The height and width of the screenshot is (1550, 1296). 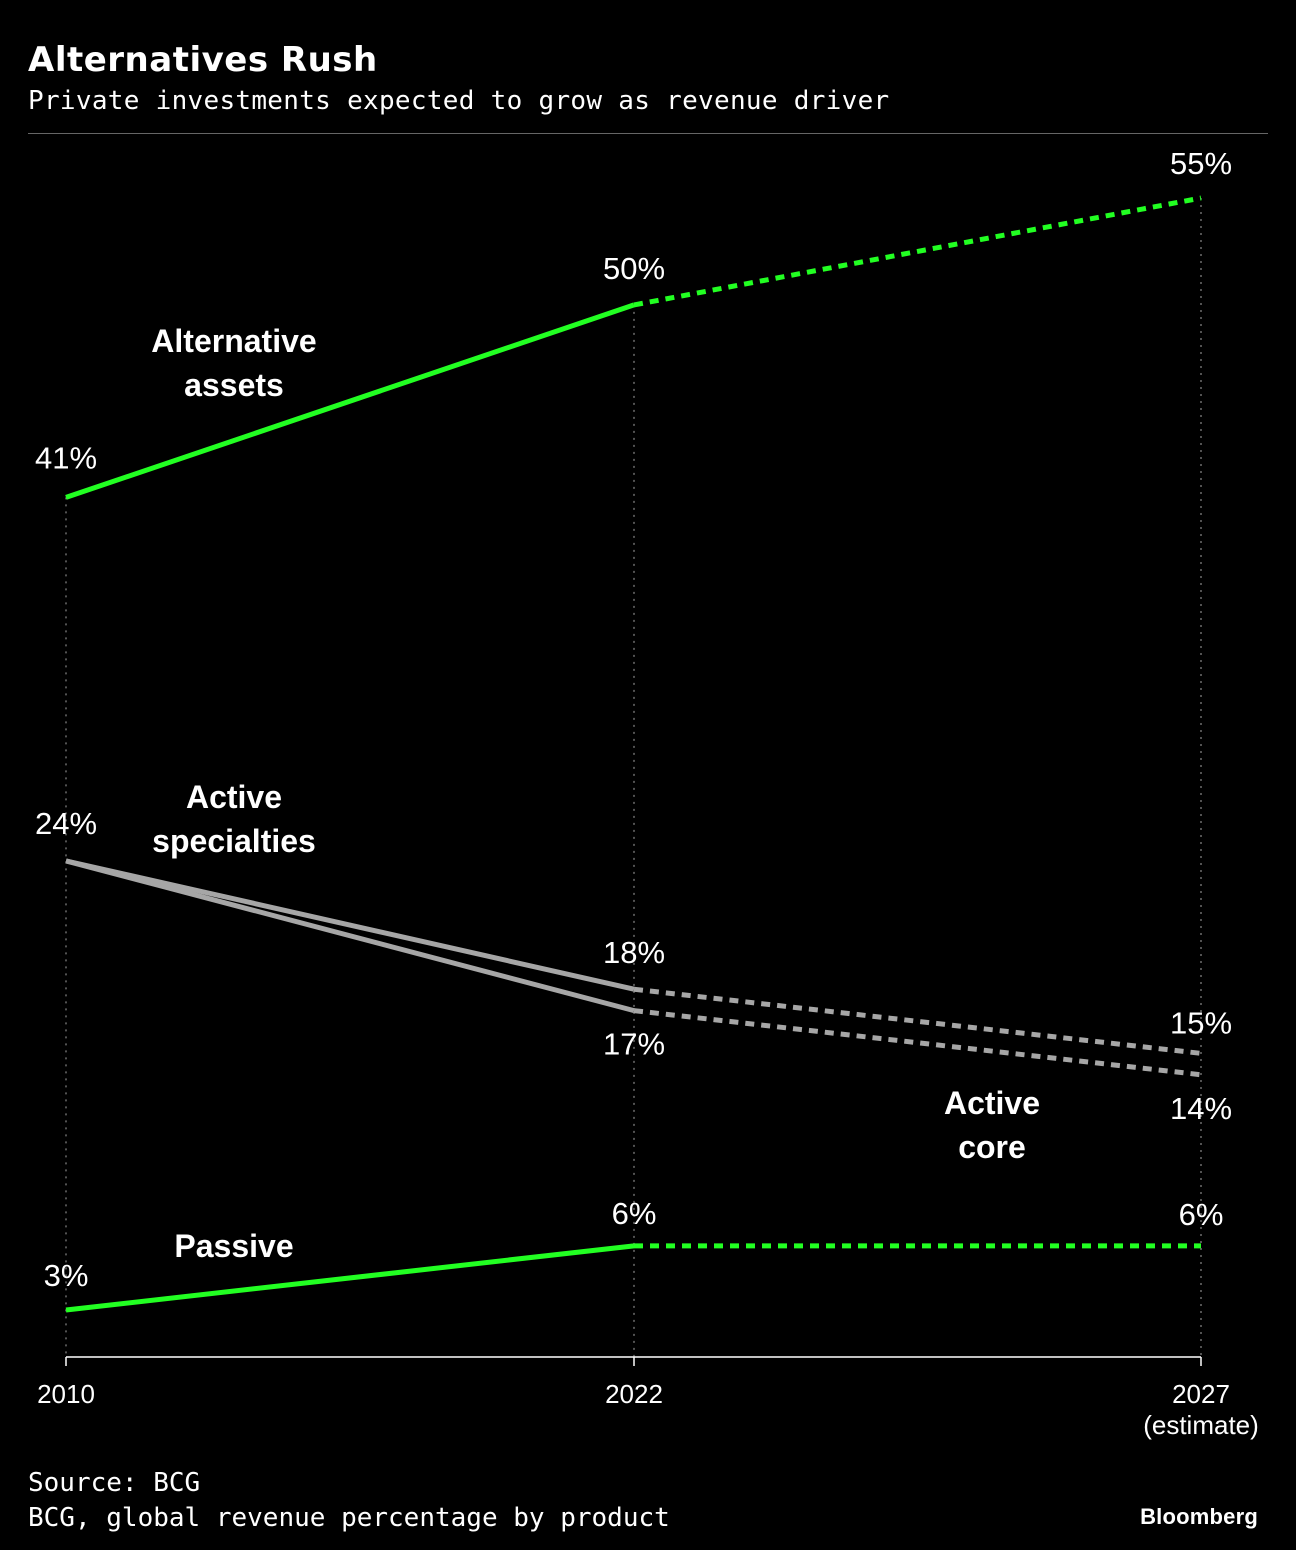 What do you see at coordinates (634, 1394) in the screenshot?
I see `x-tick-label-2022: 2022` at bounding box center [634, 1394].